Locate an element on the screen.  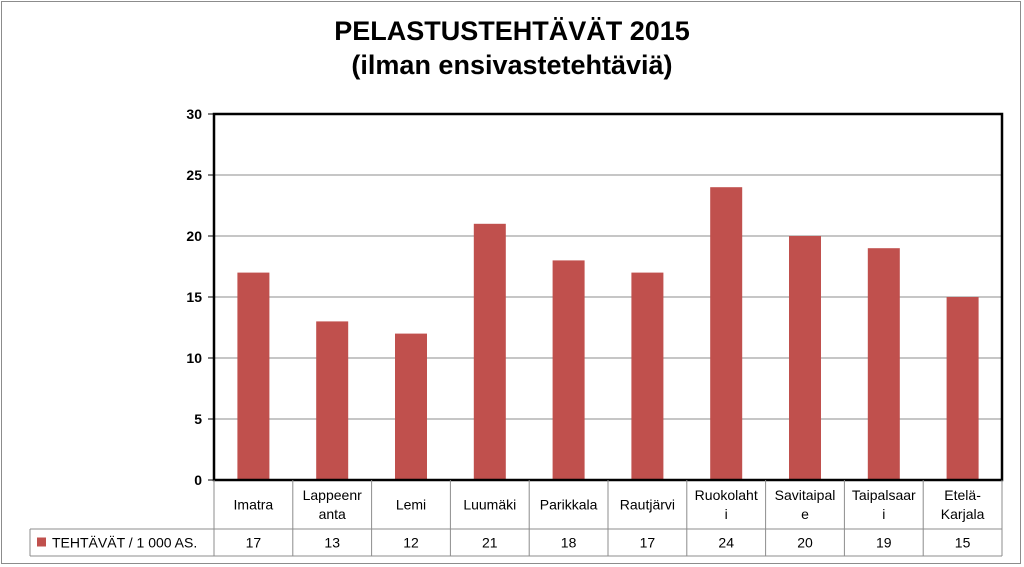
y-tick-label: 20 is located at coordinates (194, 236).